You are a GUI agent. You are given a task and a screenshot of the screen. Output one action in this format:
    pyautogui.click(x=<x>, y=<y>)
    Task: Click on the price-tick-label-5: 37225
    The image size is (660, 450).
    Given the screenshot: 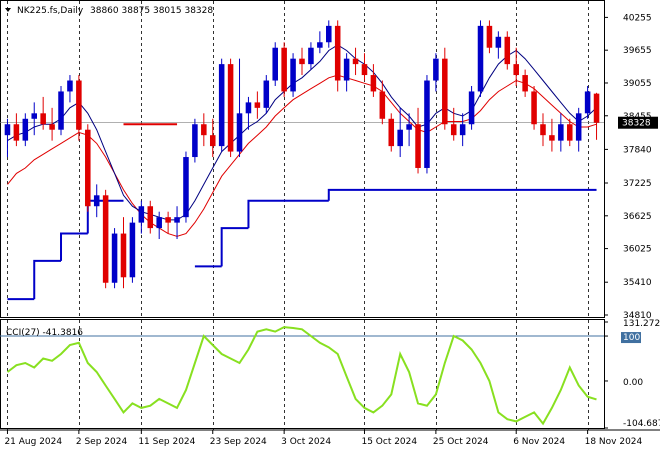 What is the action you would take?
    pyautogui.click(x=637, y=184)
    